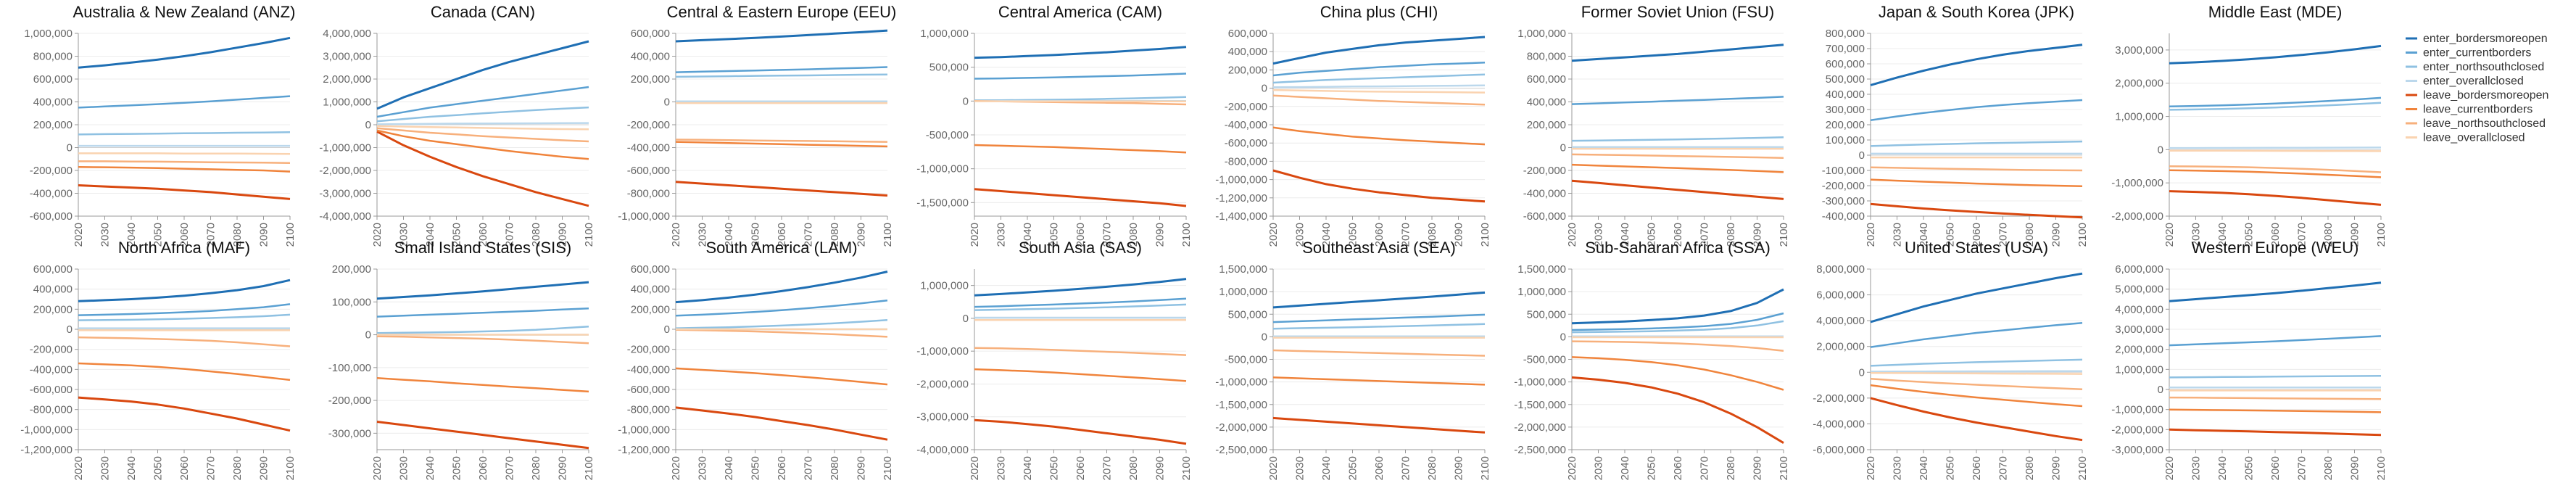 The width and height of the screenshot is (2576, 491). What do you see at coordinates (53, 57) in the screenshot?
I see `y-tick-label: 800,000` at bounding box center [53, 57].